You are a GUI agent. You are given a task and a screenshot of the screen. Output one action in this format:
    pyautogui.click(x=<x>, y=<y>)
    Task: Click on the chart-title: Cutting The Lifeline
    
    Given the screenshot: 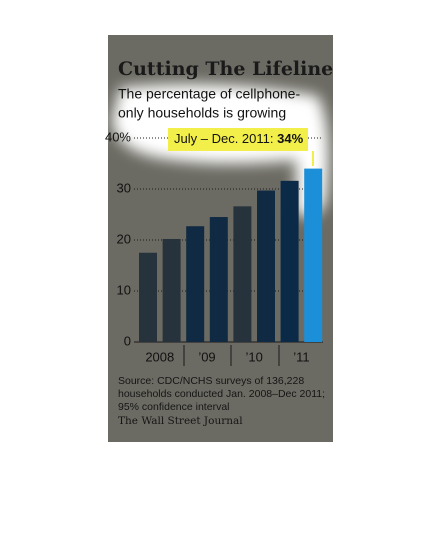 What is the action you would take?
    pyautogui.click(x=225, y=69)
    